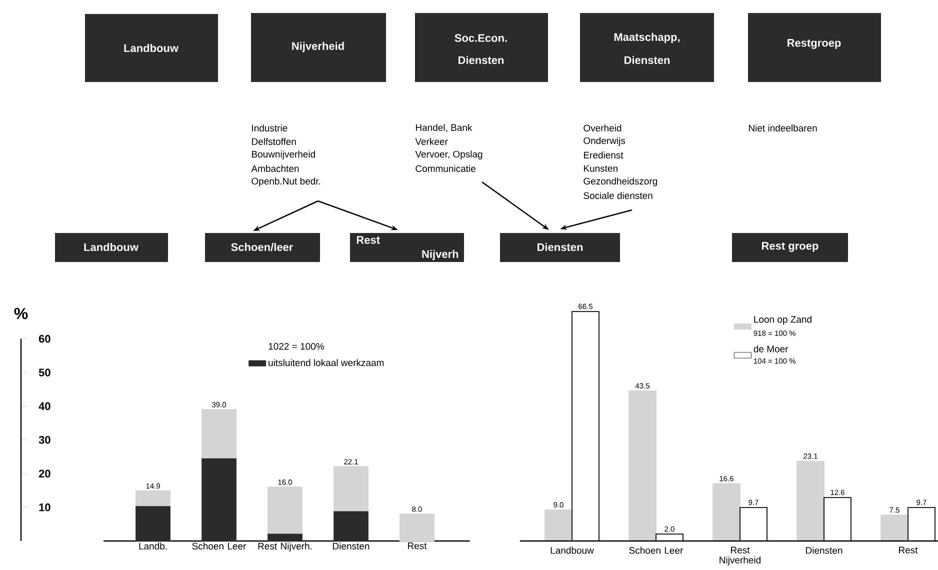 The image size is (938, 570). I want to click on x-tick-label: Landbouw, so click(572, 550).